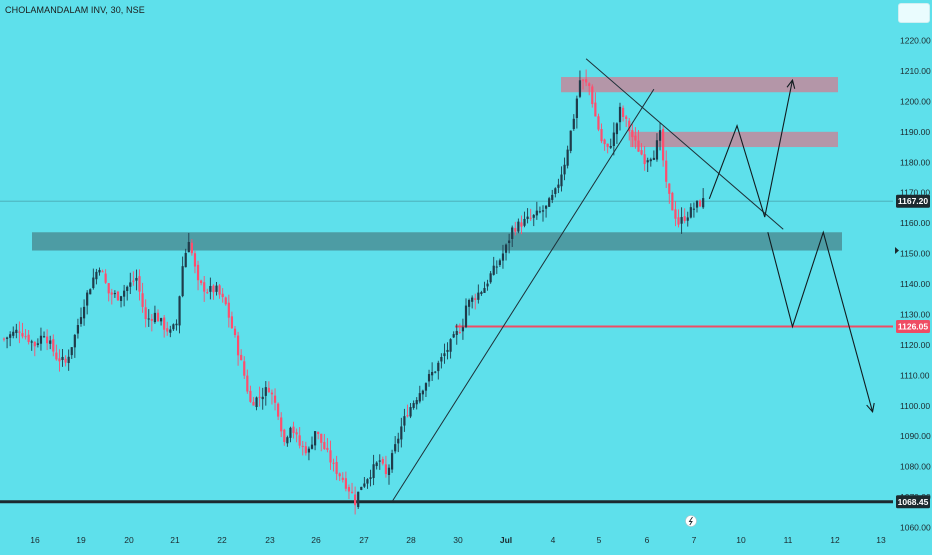 The height and width of the screenshot is (555, 932). I want to click on tradingview-logo-icon, so click(691, 521).